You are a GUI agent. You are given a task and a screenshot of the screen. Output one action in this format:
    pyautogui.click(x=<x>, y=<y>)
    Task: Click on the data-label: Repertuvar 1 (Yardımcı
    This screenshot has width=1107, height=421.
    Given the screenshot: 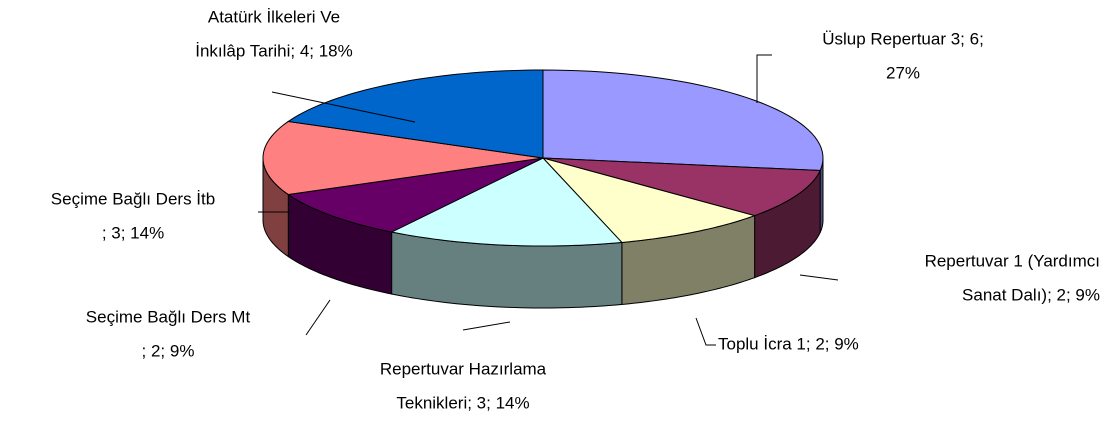 What is the action you would take?
    pyautogui.click(x=1012, y=260)
    